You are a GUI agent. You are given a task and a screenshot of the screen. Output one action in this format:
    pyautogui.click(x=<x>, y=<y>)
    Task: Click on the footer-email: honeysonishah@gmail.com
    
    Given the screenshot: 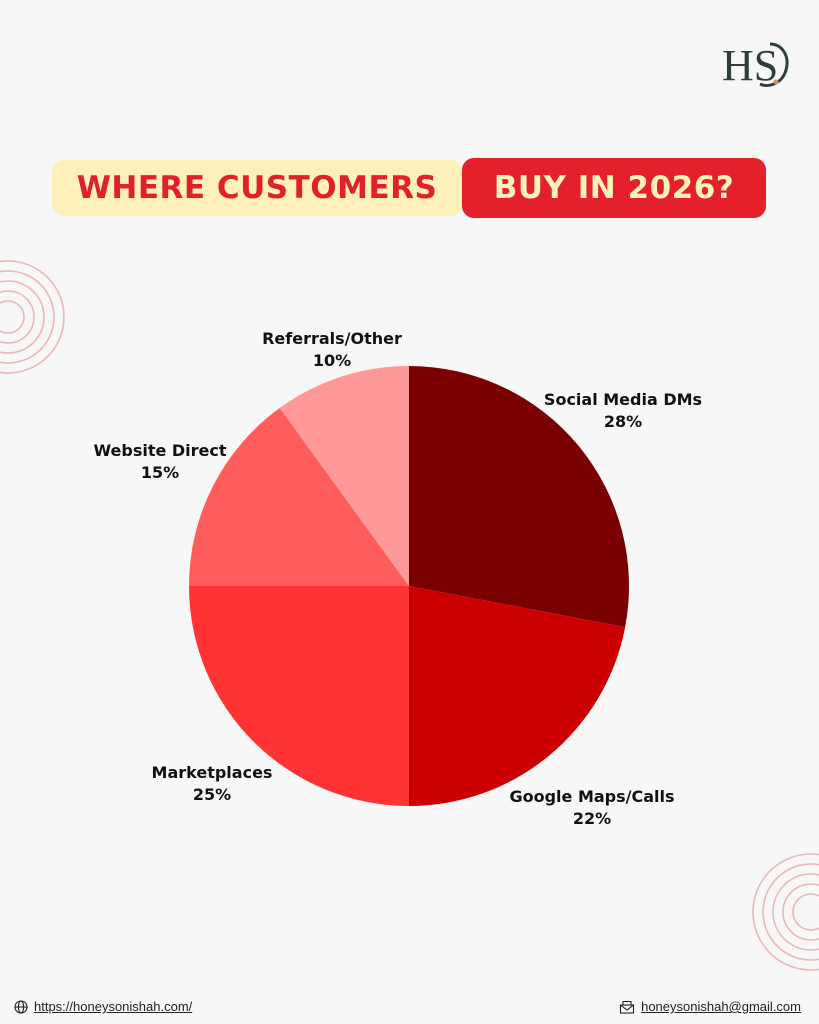 What is the action you would take?
    pyautogui.click(x=710, y=1006)
    